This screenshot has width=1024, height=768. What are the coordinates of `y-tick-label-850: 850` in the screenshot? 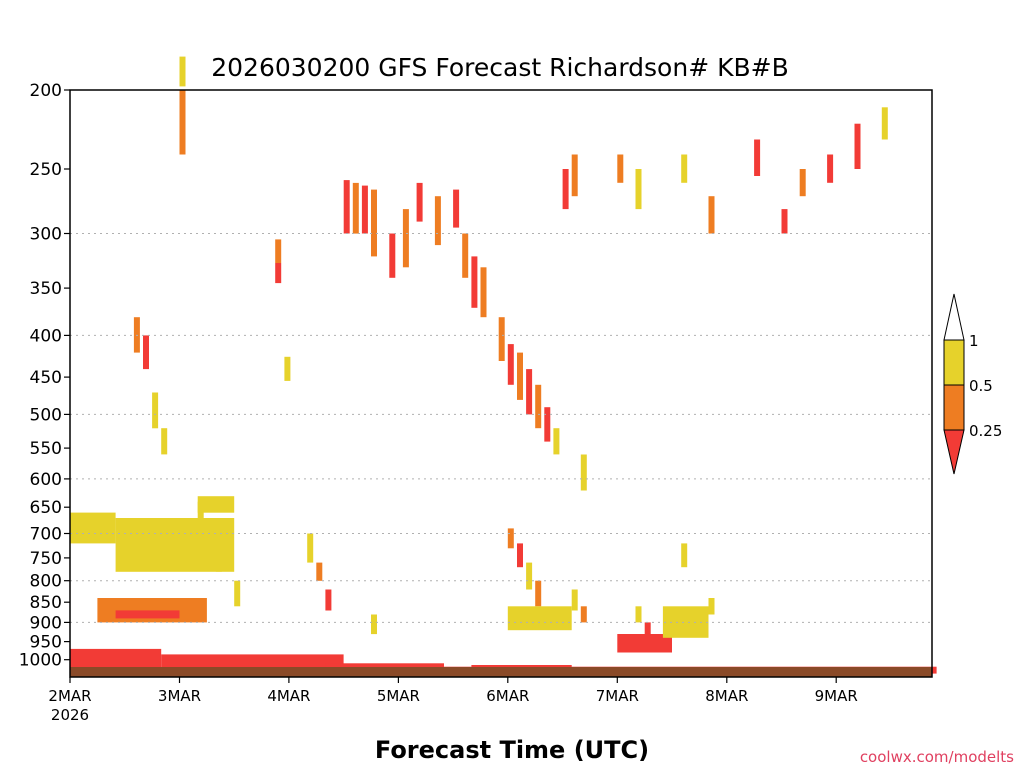 It's located at (46, 603).